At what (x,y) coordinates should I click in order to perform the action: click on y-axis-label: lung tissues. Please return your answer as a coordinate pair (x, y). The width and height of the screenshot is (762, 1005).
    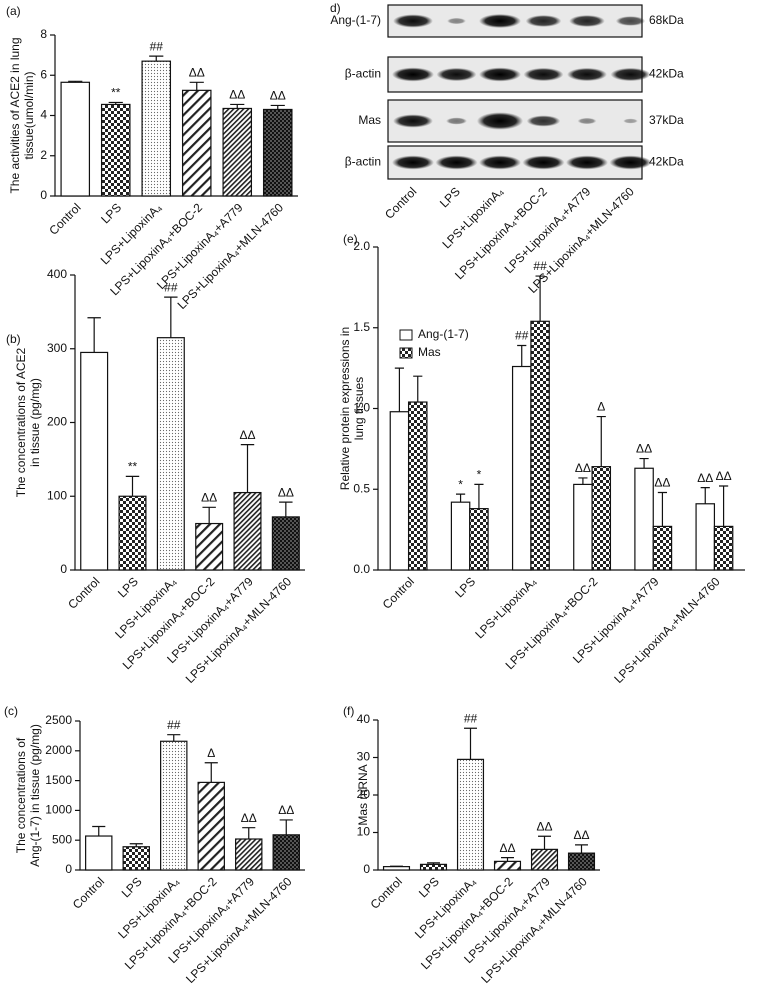
    Looking at the image, I should click on (359, 408).